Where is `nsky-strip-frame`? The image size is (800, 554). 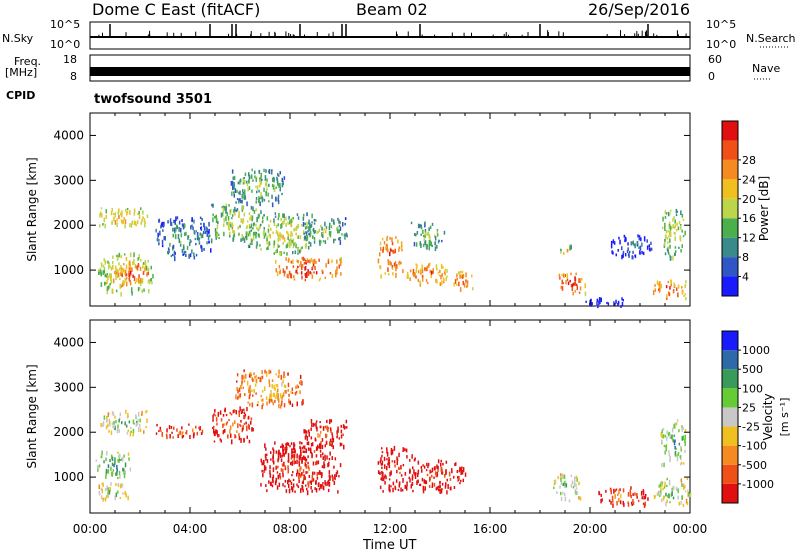
nsky-strip-frame is located at coordinates (390, 35).